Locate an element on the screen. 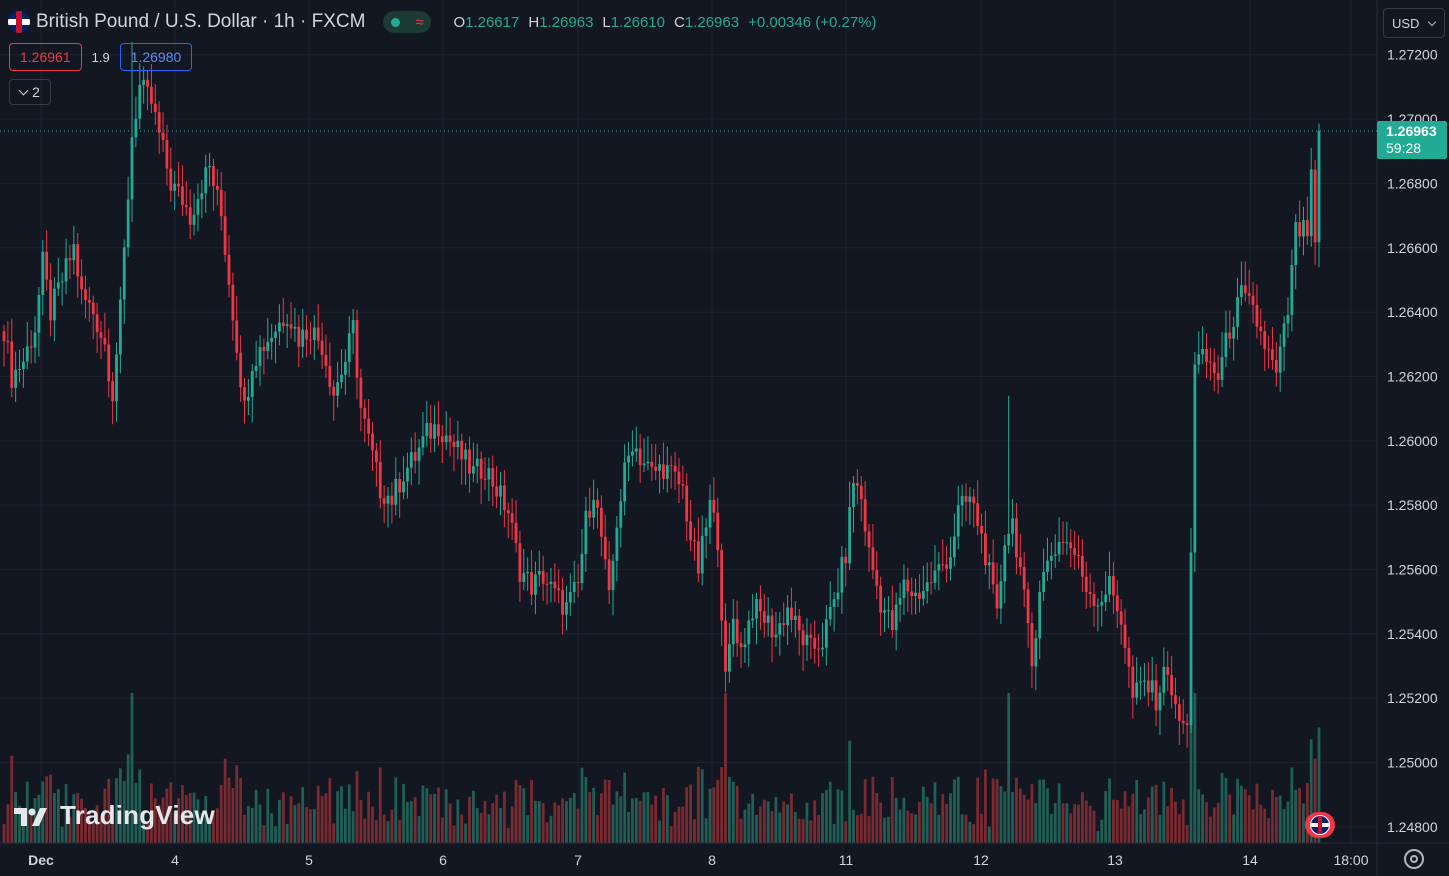  time-tick-label: 13 is located at coordinates (1115, 860).